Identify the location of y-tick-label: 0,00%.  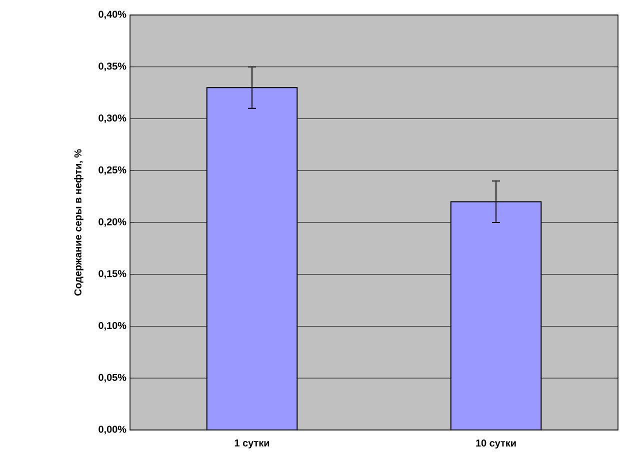
(112, 430).